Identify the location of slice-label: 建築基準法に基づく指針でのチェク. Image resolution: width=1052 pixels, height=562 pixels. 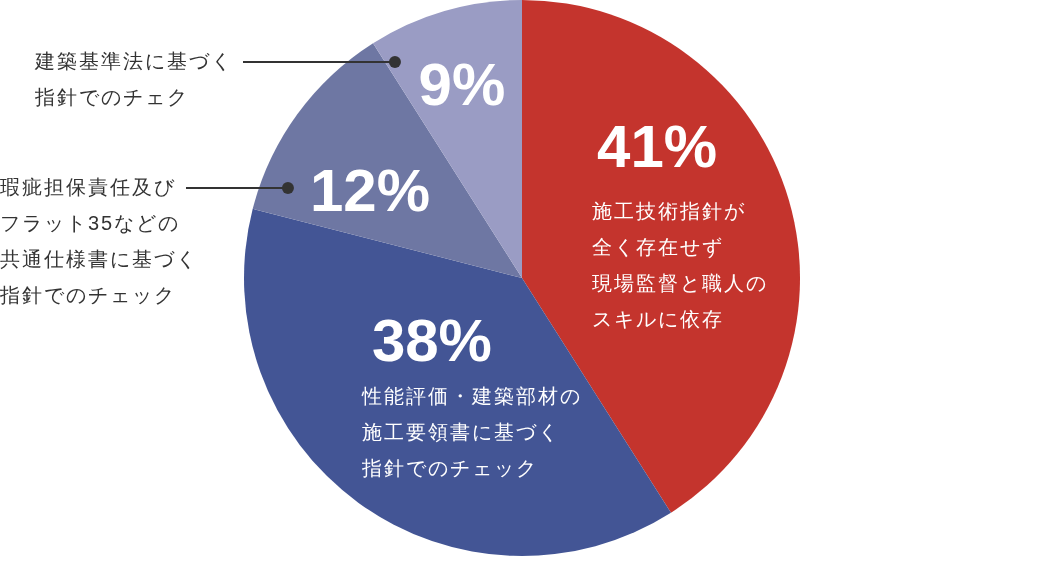
(133, 78).